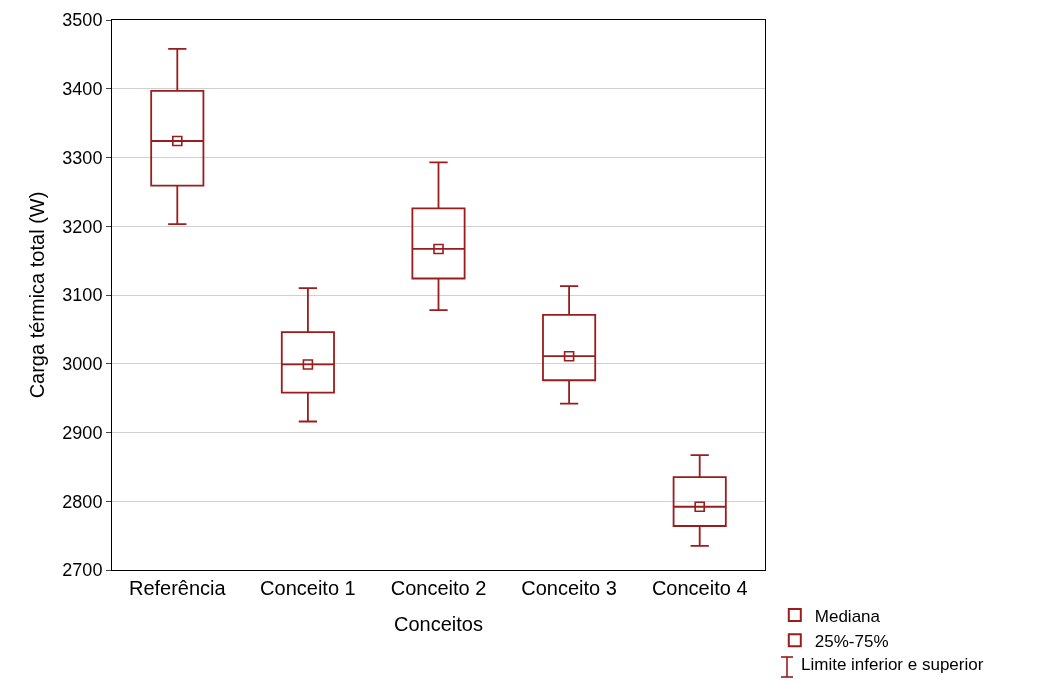 This screenshot has height=682, width=1056. I want to click on x-tick-label: Conceito 3, so click(569, 588).